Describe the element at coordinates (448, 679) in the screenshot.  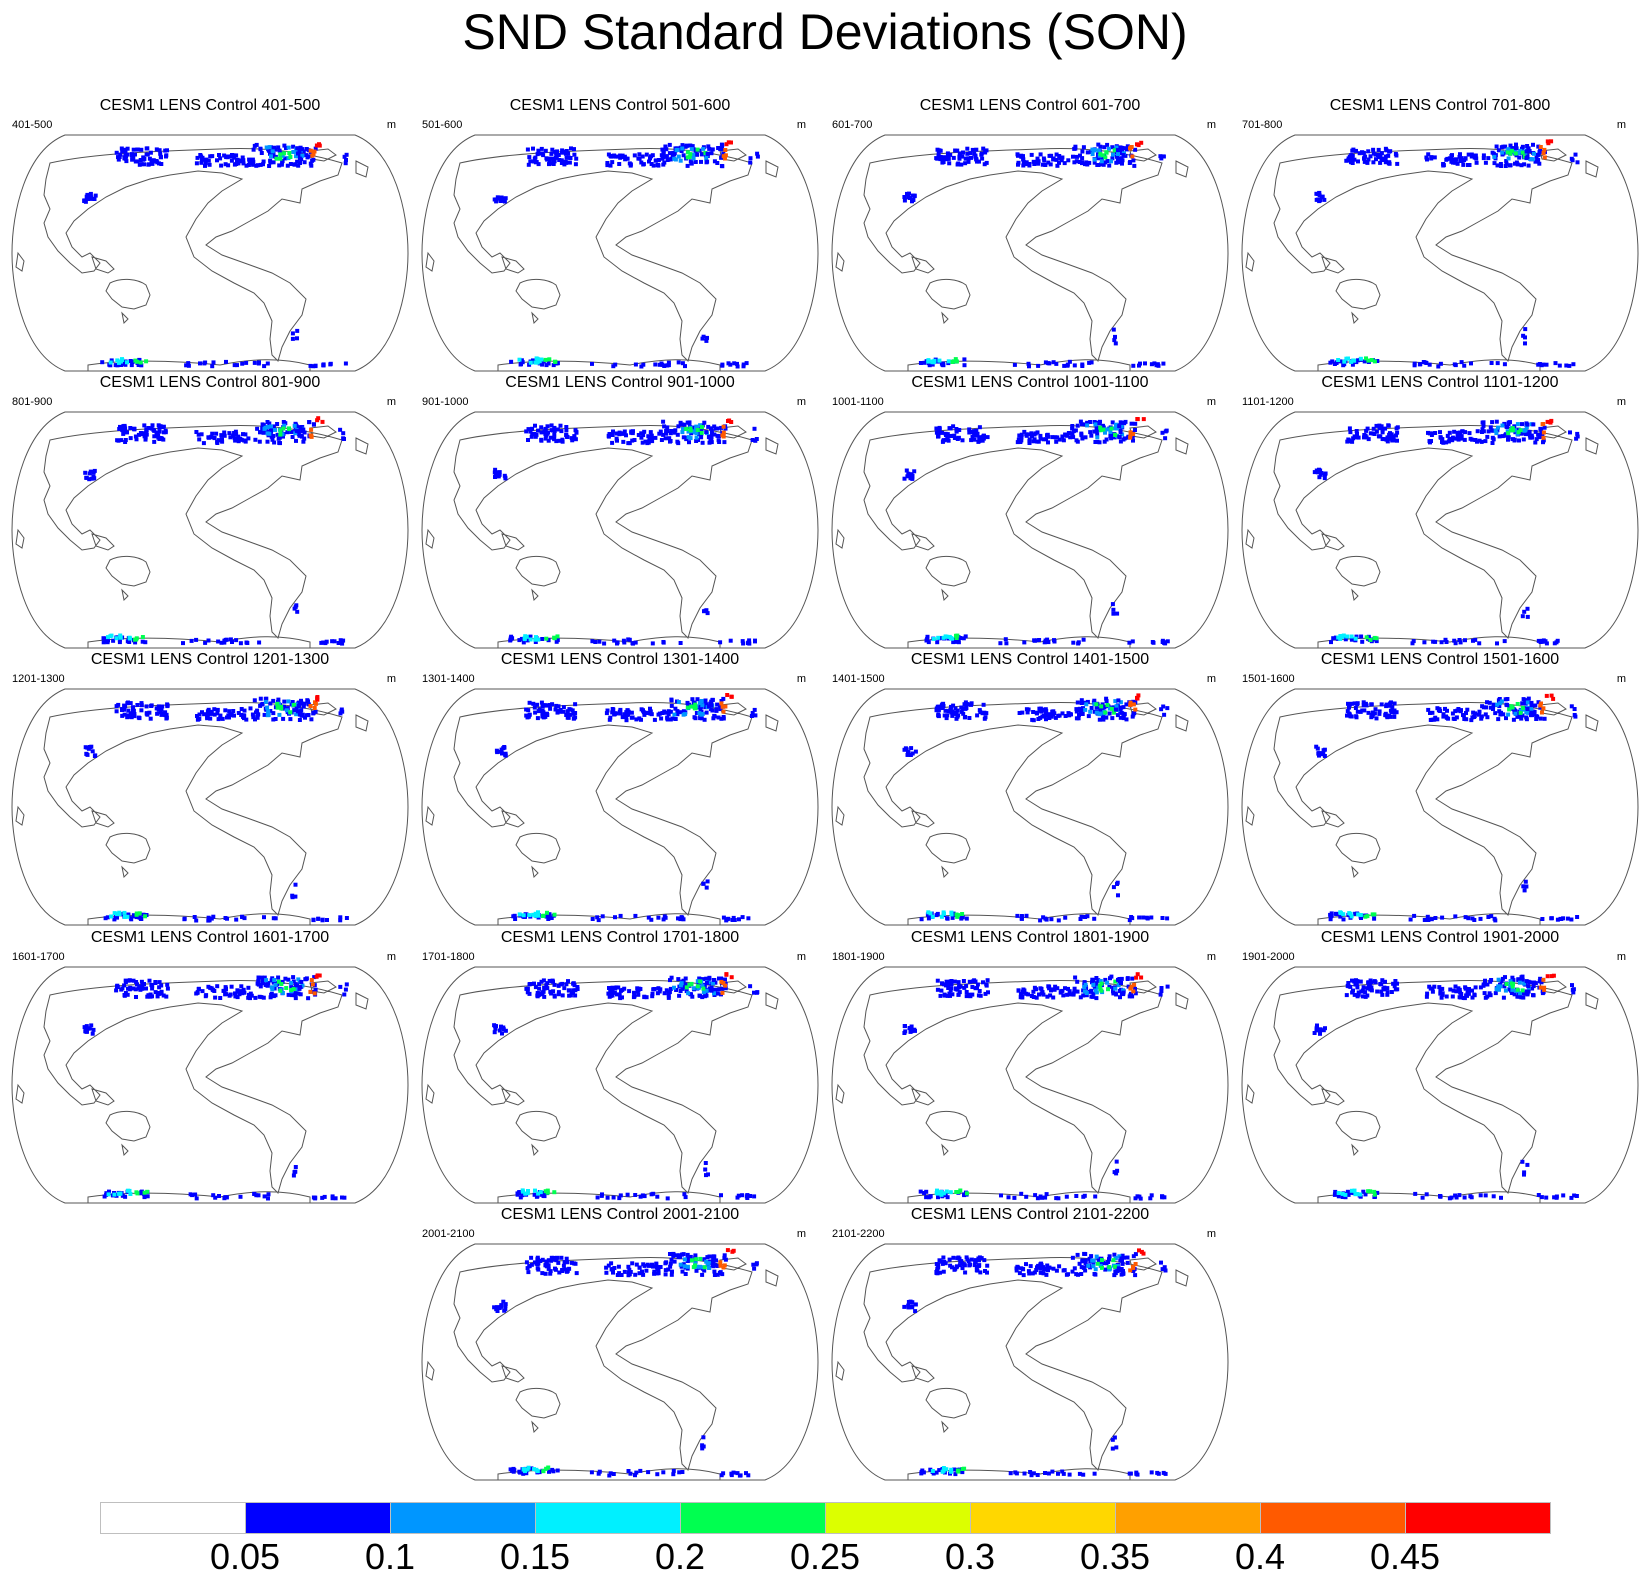
I see `panel-period-label: 1301-1400` at that location.